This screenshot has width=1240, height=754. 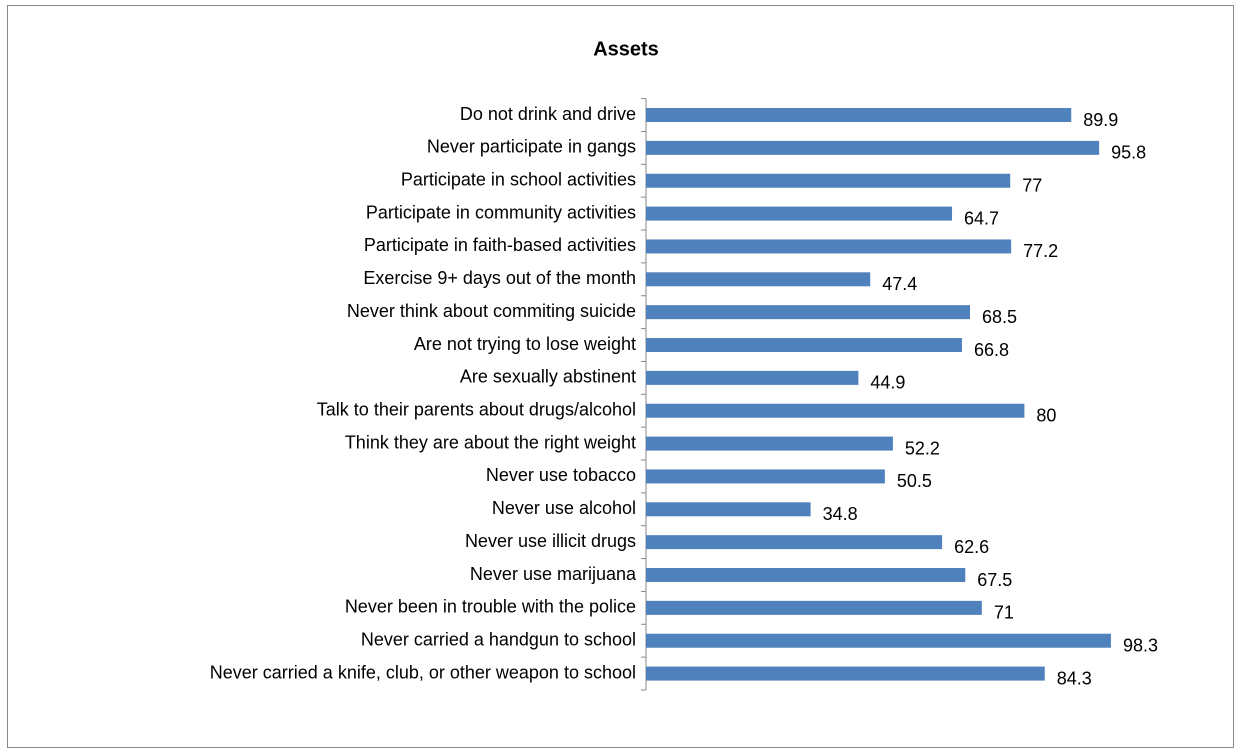 I want to click on y-tick-label: Never use marijuana, so click(x=553, y=574).